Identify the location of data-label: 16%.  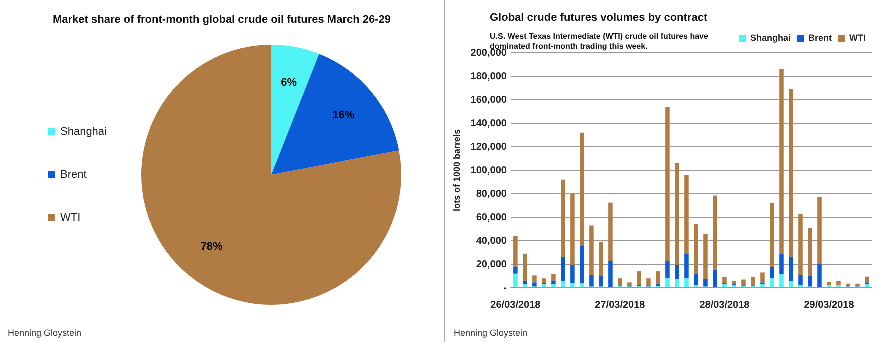
(343, 115).